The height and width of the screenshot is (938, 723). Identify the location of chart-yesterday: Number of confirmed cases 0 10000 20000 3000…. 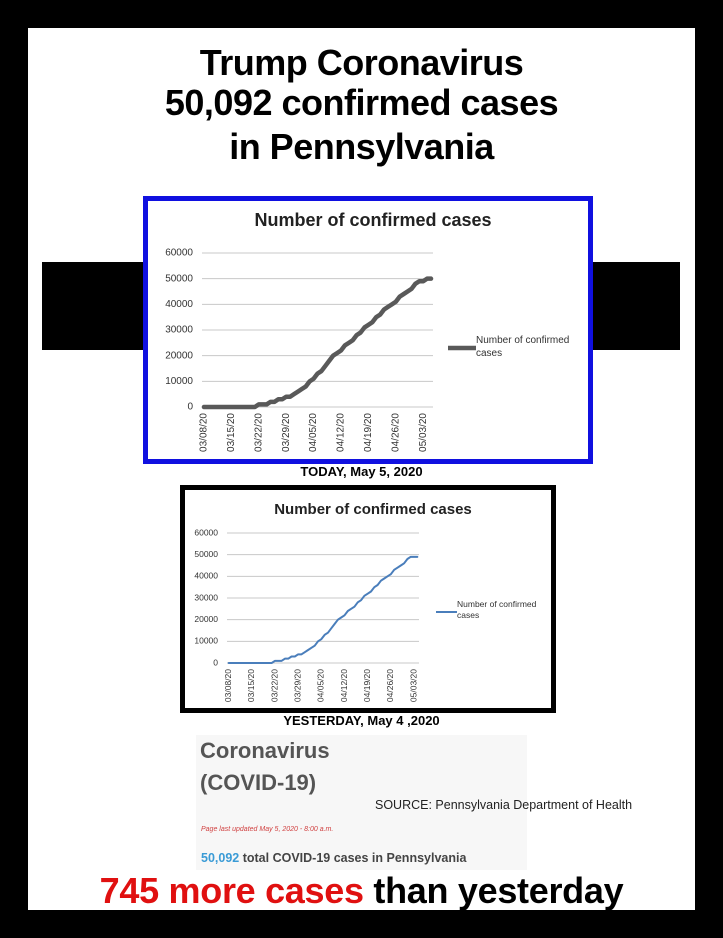
(368, 599).